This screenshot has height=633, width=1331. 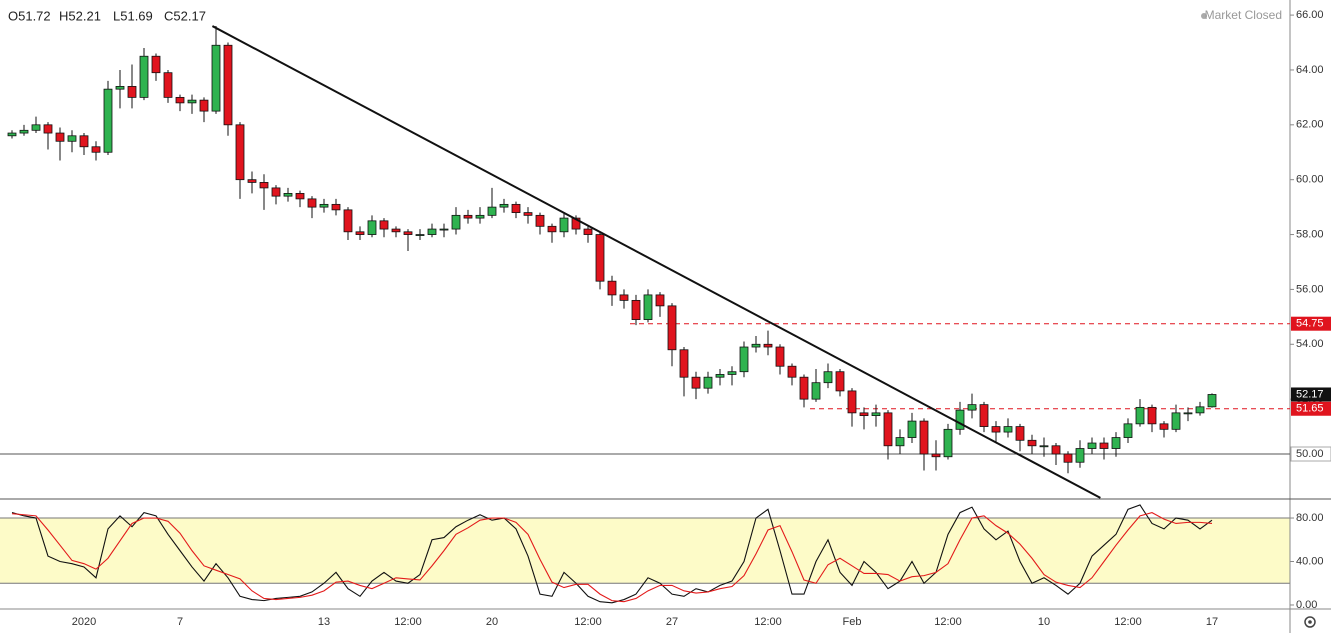 What do you see at coordinates (185, 15) in the screenshot?
I see `legend-close: C52.17` at bounding box center [185, 15].